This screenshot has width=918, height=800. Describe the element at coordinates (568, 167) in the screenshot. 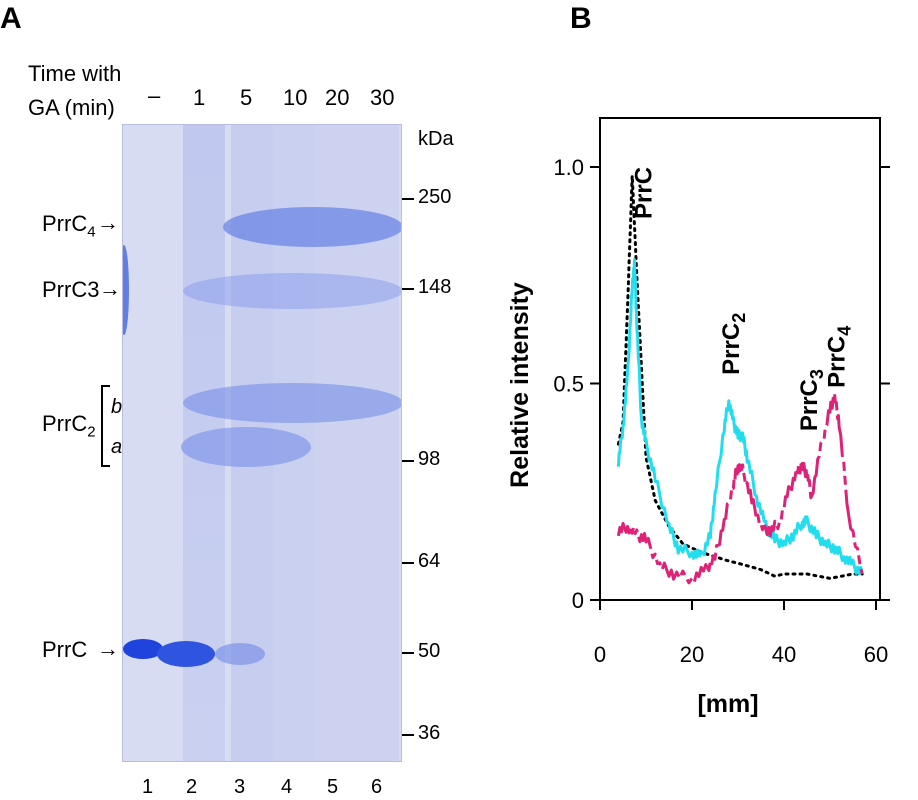

I see `y-tick-label-2: 1.0` at that location.